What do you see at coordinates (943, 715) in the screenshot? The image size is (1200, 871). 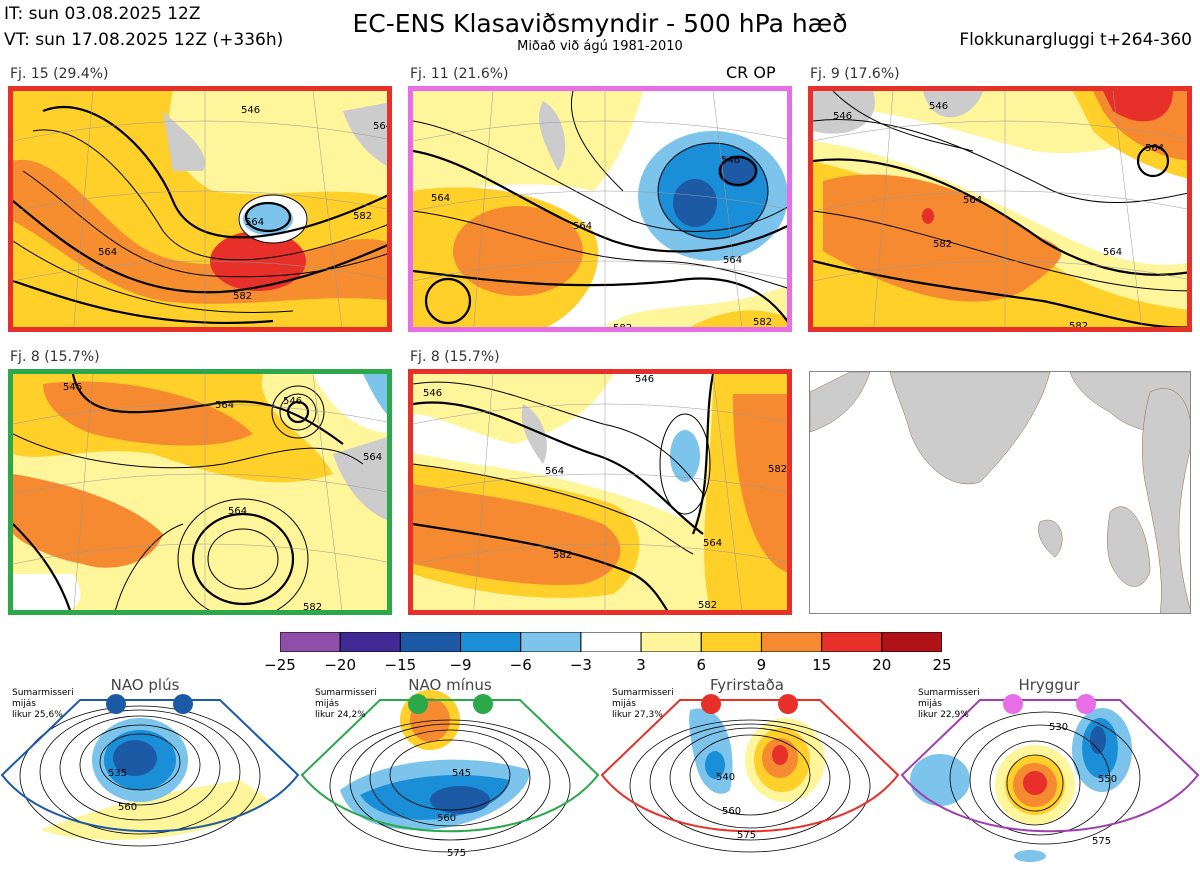 I see `regime-probability: likur 22,9%` at bounding box center [943, 715].